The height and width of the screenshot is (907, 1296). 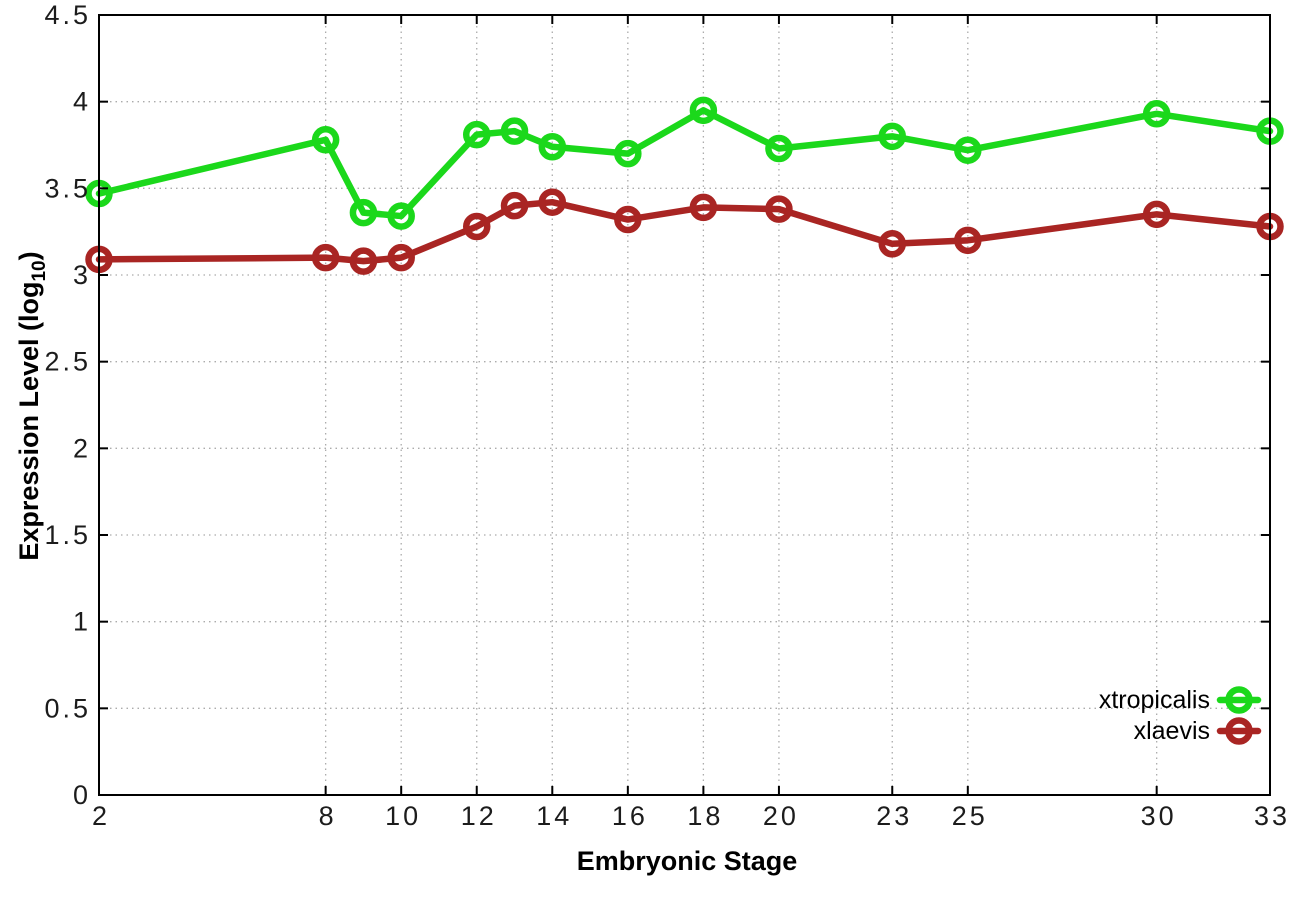 I want to click on y-tick-label: 1, so click(x=82, y=622).